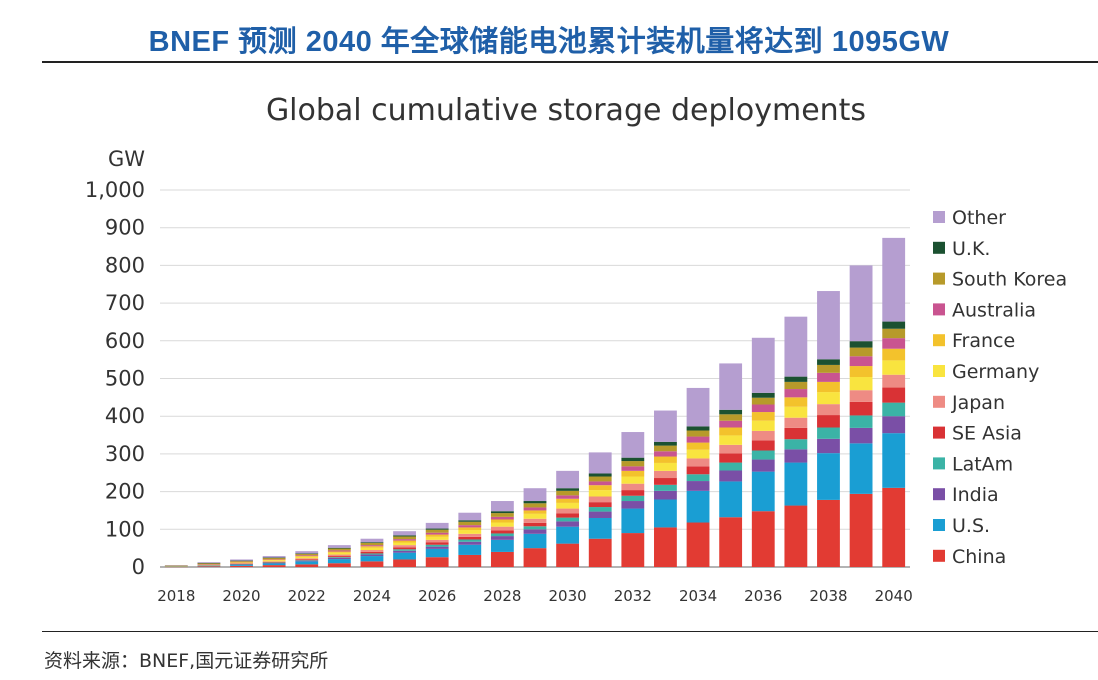  Describe the element at coordinates (978, 403) in the screenshot. I see `legend-label: Japan` at that location.